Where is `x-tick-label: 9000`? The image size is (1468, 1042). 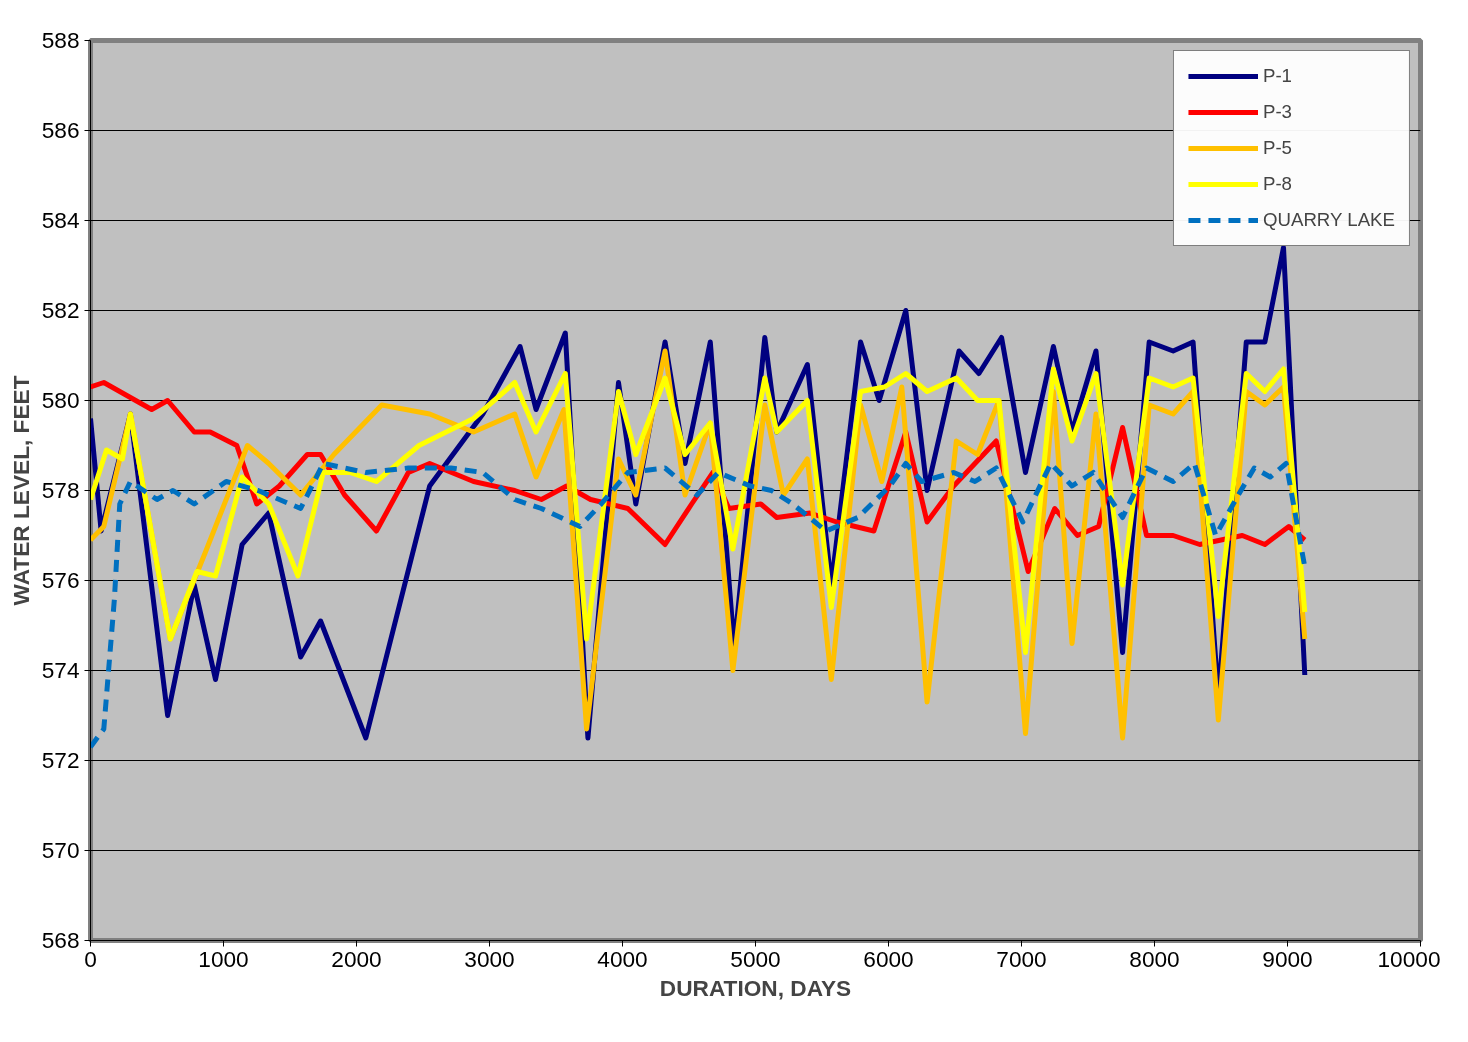 x-tick-label: 9000 is located at coordinates (1287, 958).